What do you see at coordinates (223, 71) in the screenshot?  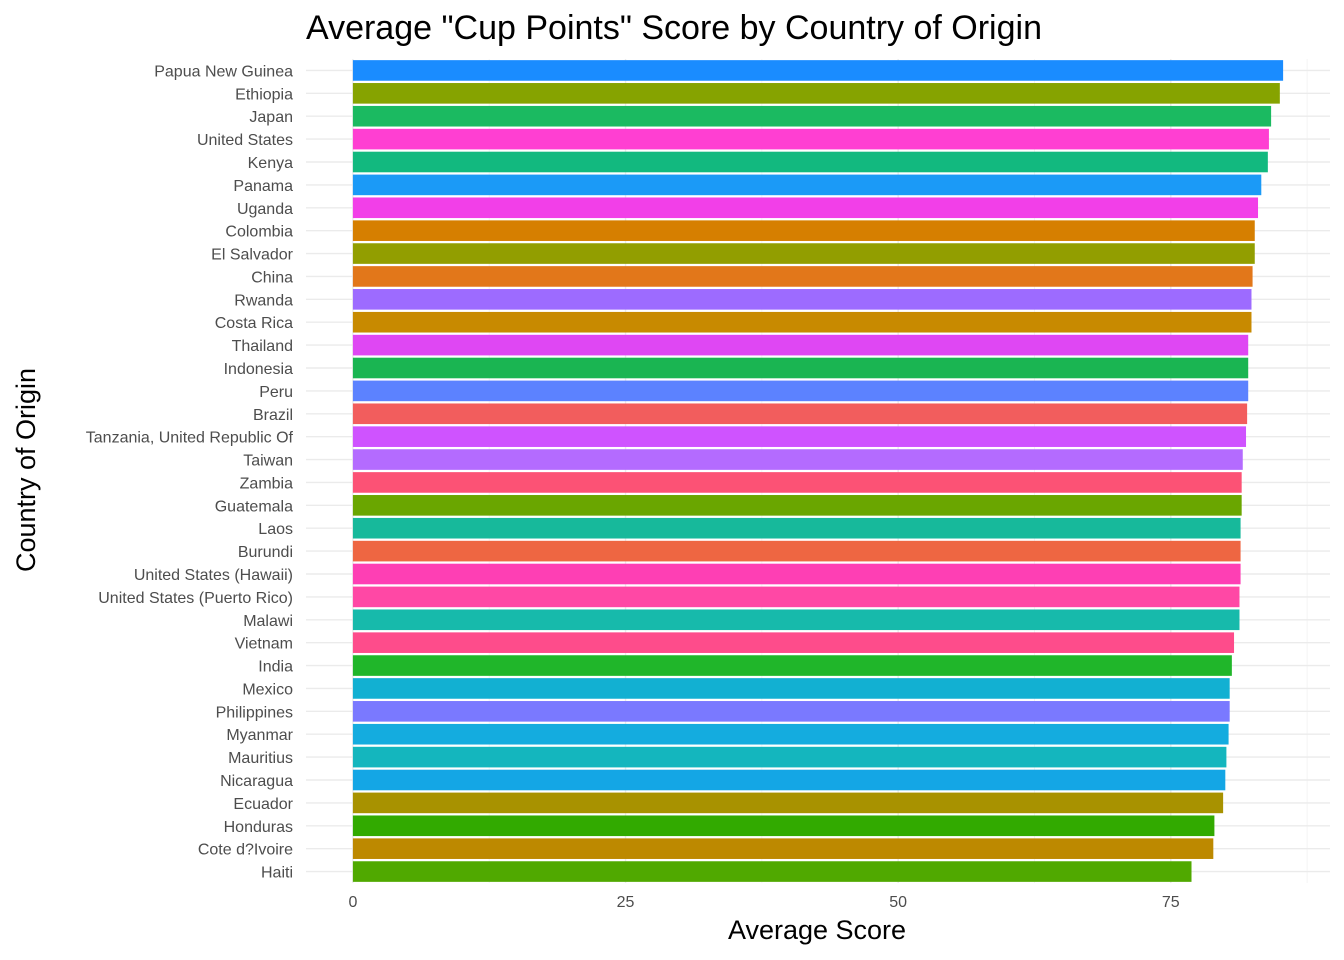 I see `y-tick-label: Papua New Guinea` at bounding box center [223, 71].